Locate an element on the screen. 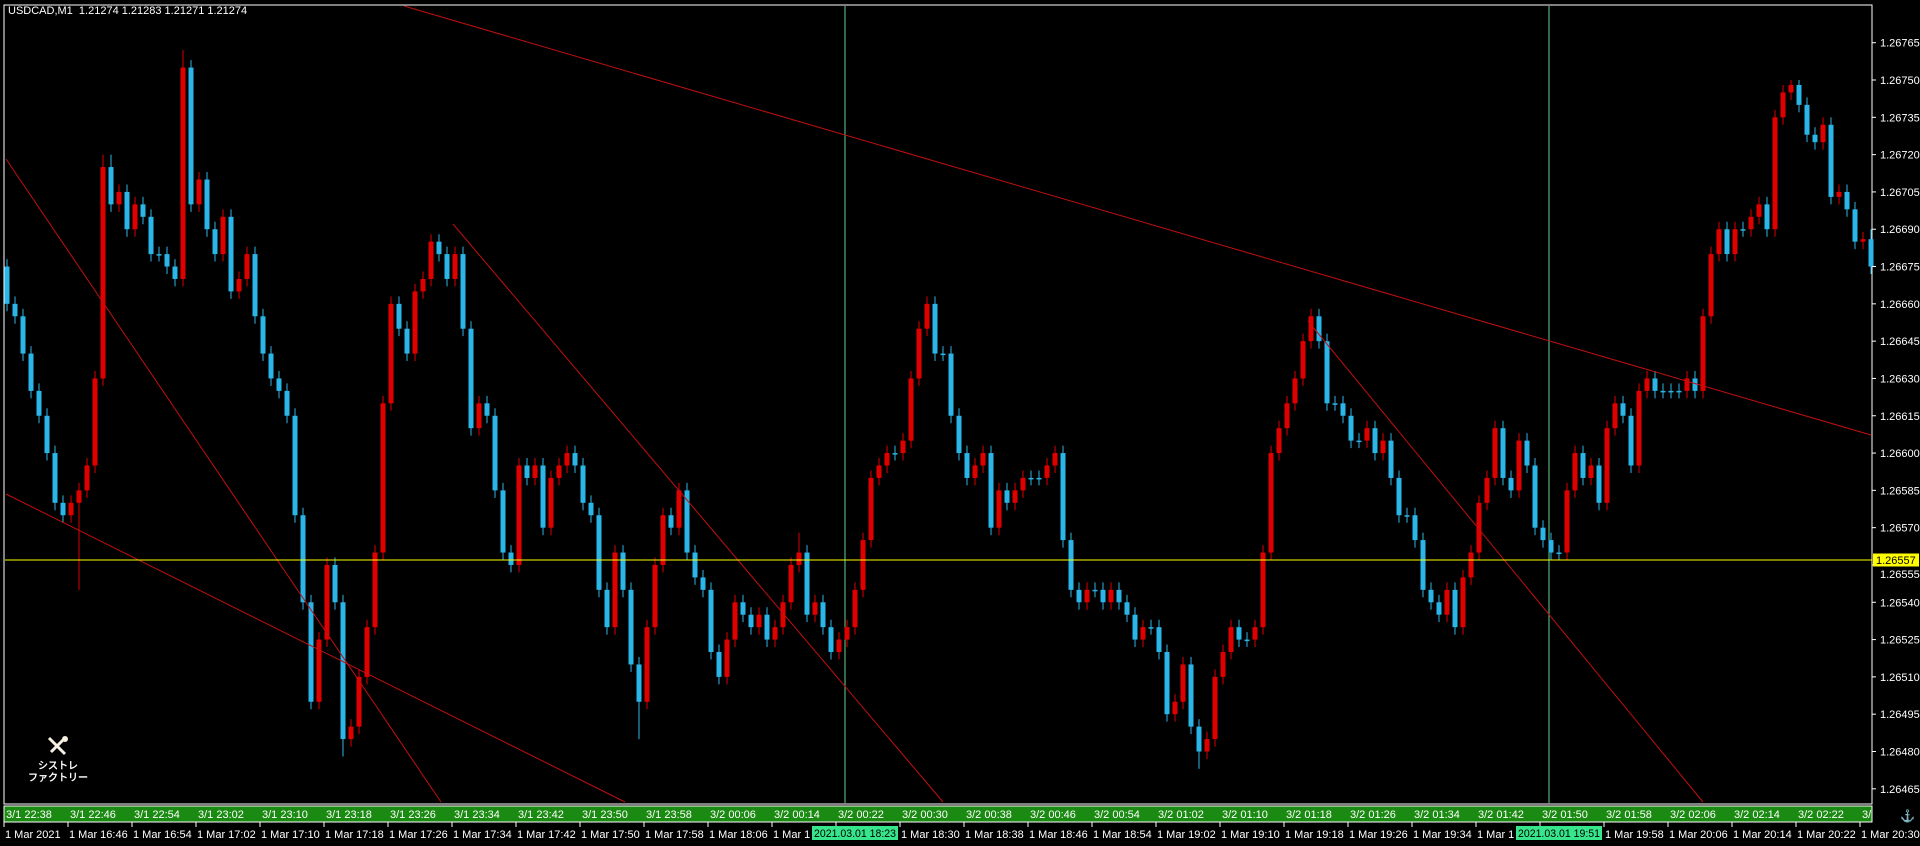 This screenshot has height=846, width=1920. time-label-bottom: 1 Mar 20:22 is located at coordinates (1826, 835).